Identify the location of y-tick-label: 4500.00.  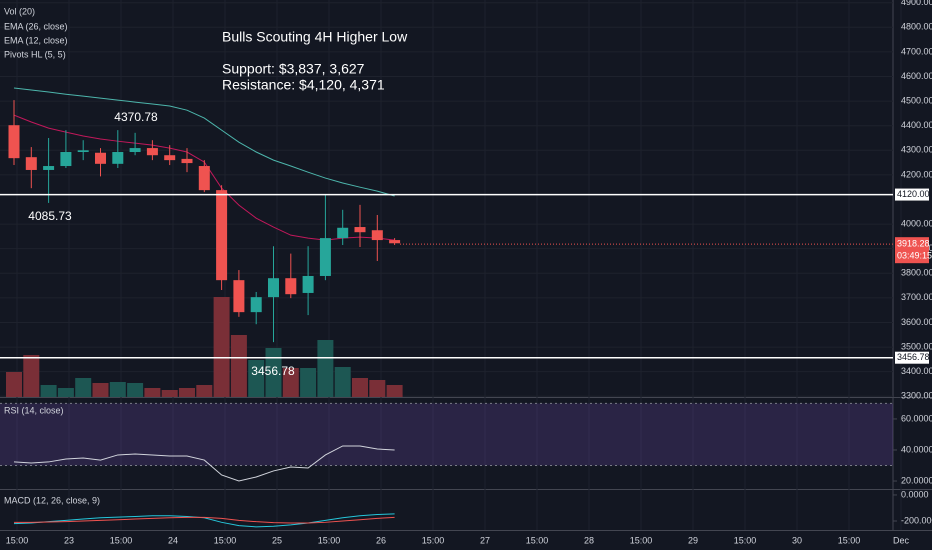
(916, 100).